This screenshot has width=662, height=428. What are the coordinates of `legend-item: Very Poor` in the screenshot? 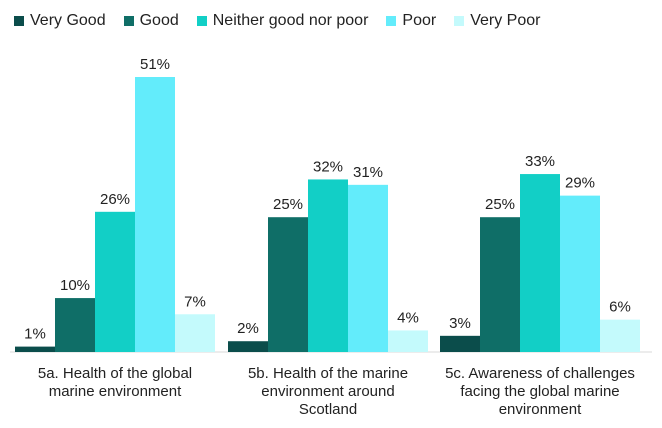 It's located at (497, 21).